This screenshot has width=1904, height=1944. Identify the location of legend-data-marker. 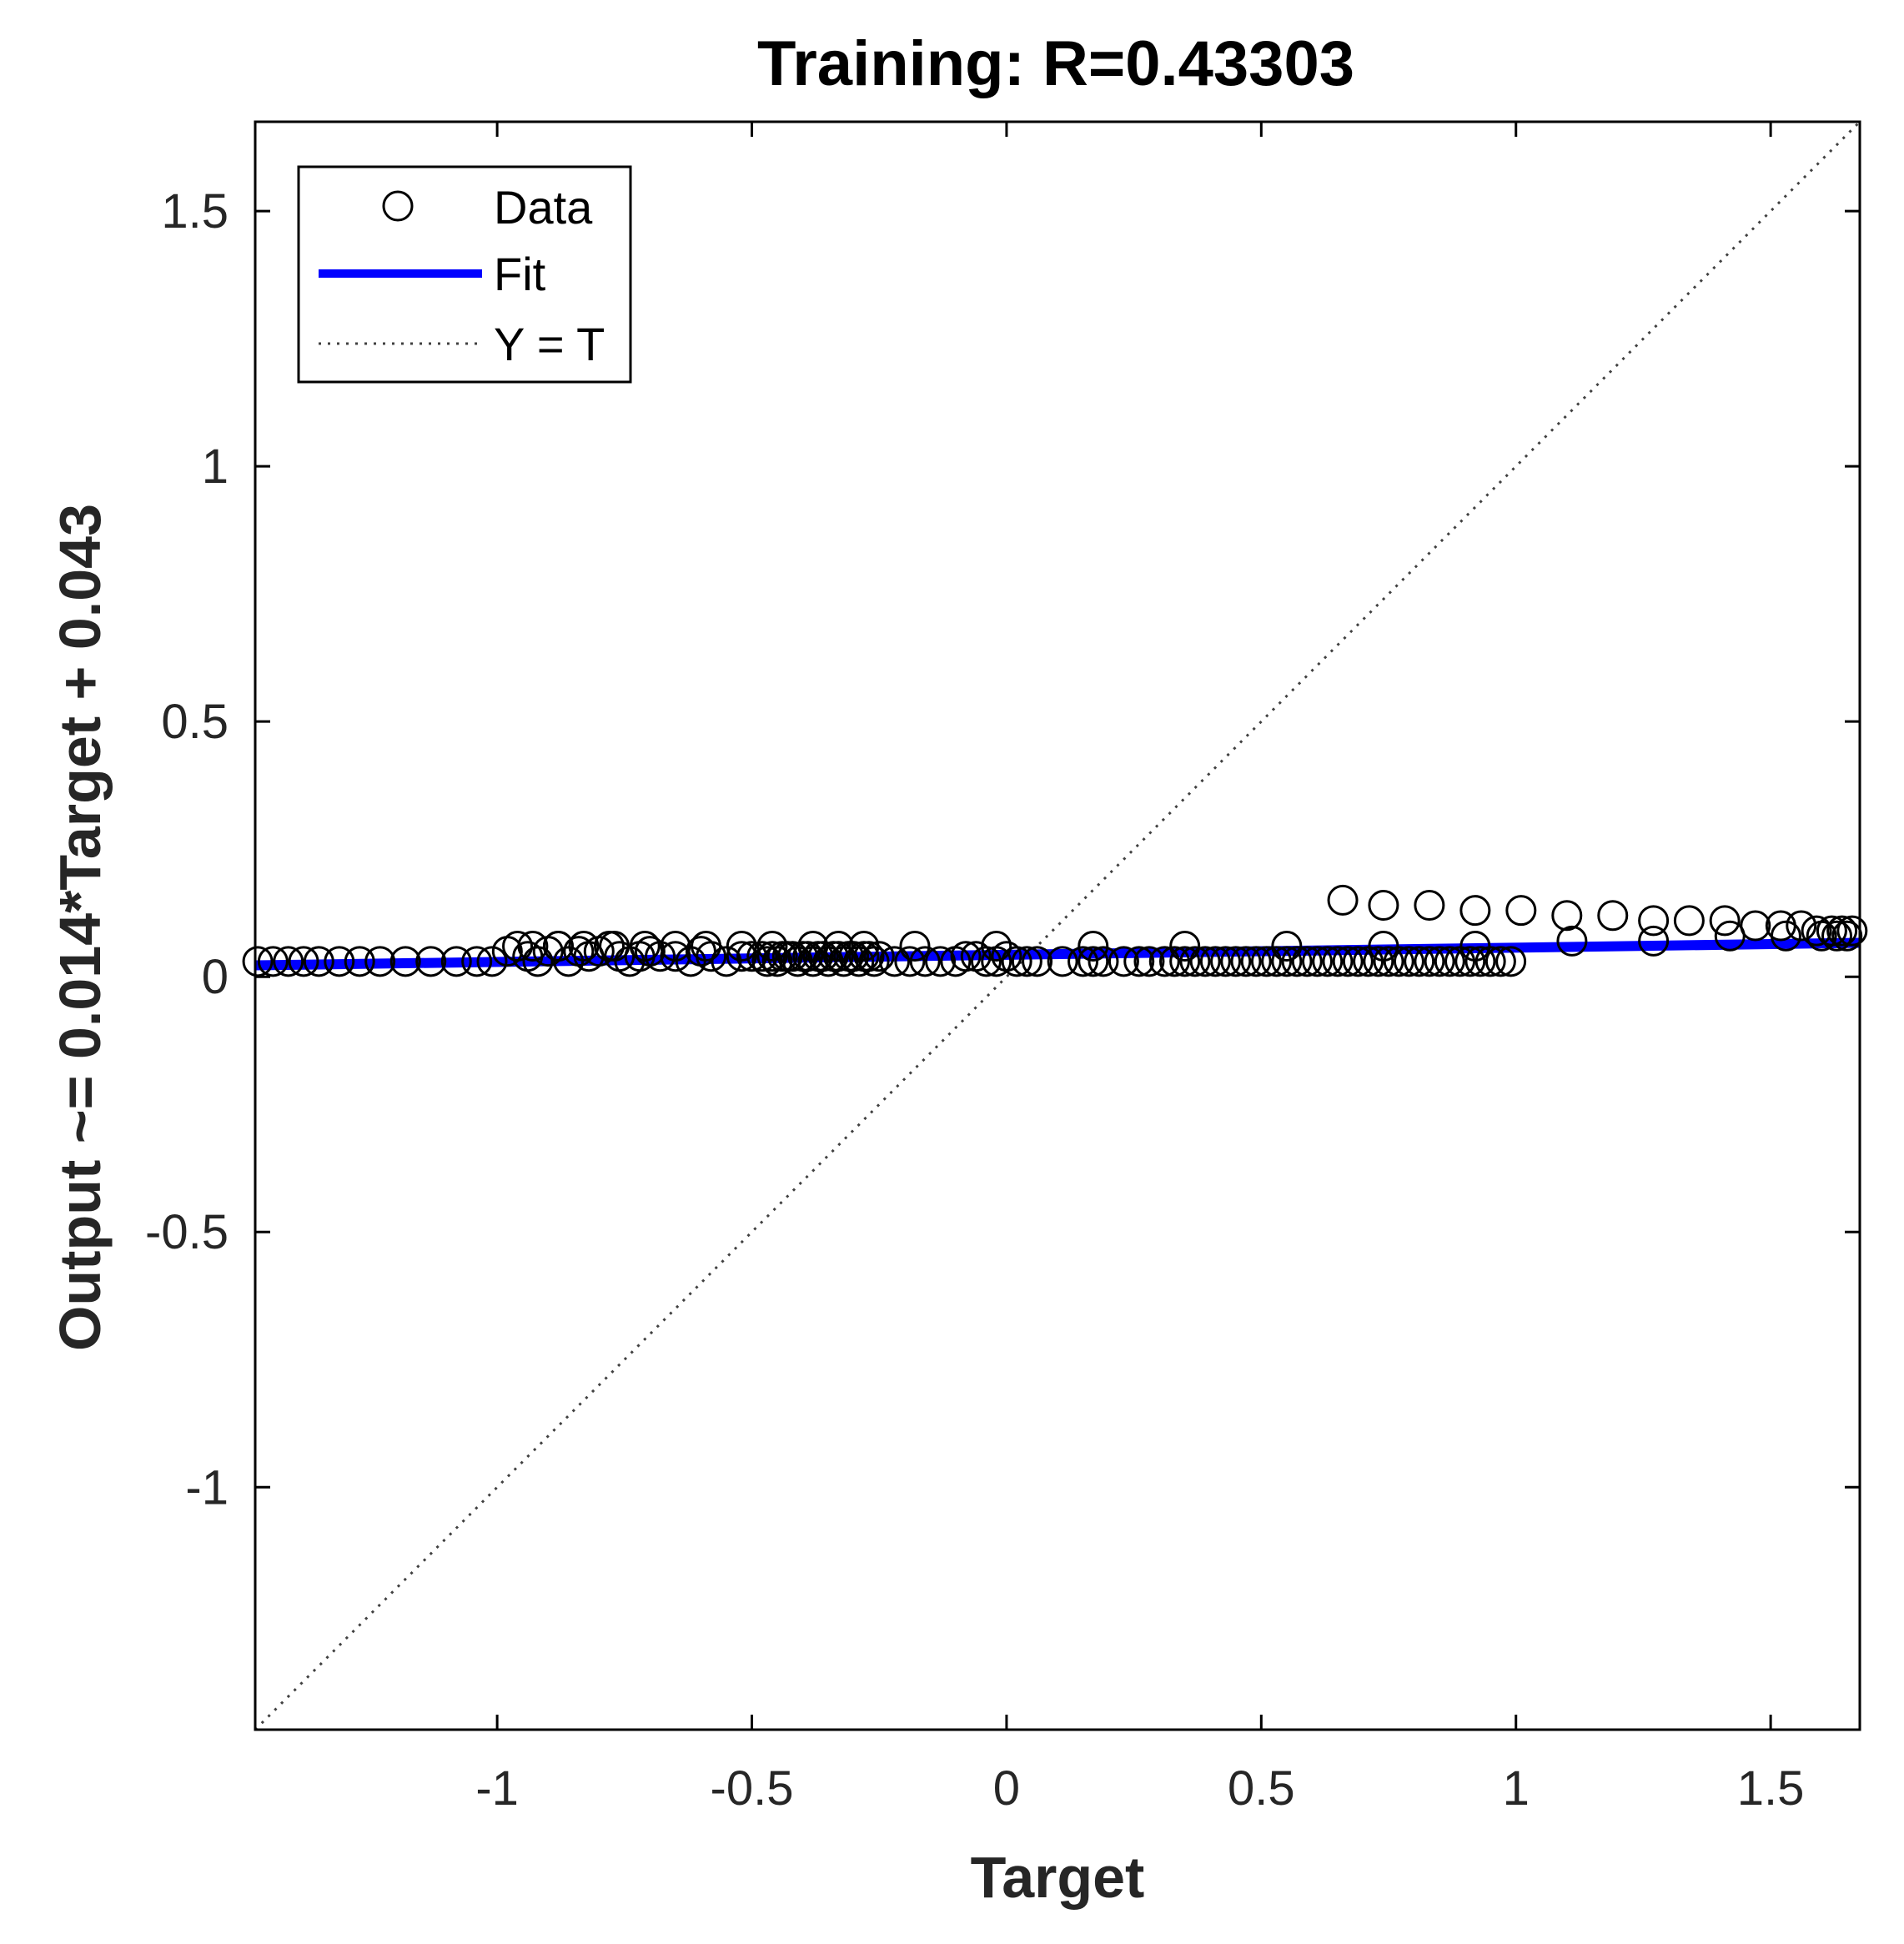
(398, 206).